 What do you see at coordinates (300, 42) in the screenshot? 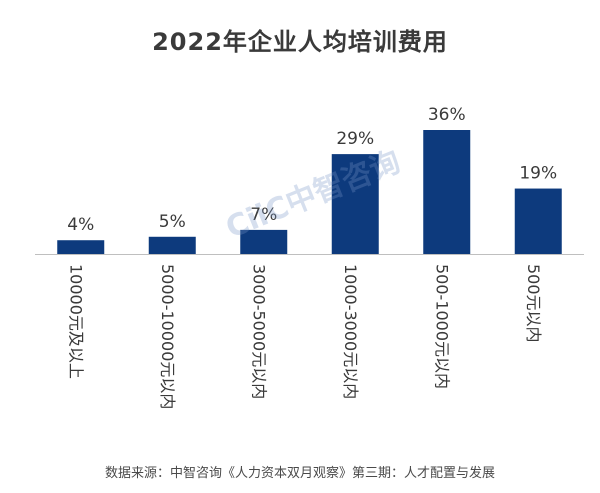
I see `chart-title: 2022年企业人均培训费用` at bounding box center [300, 42].